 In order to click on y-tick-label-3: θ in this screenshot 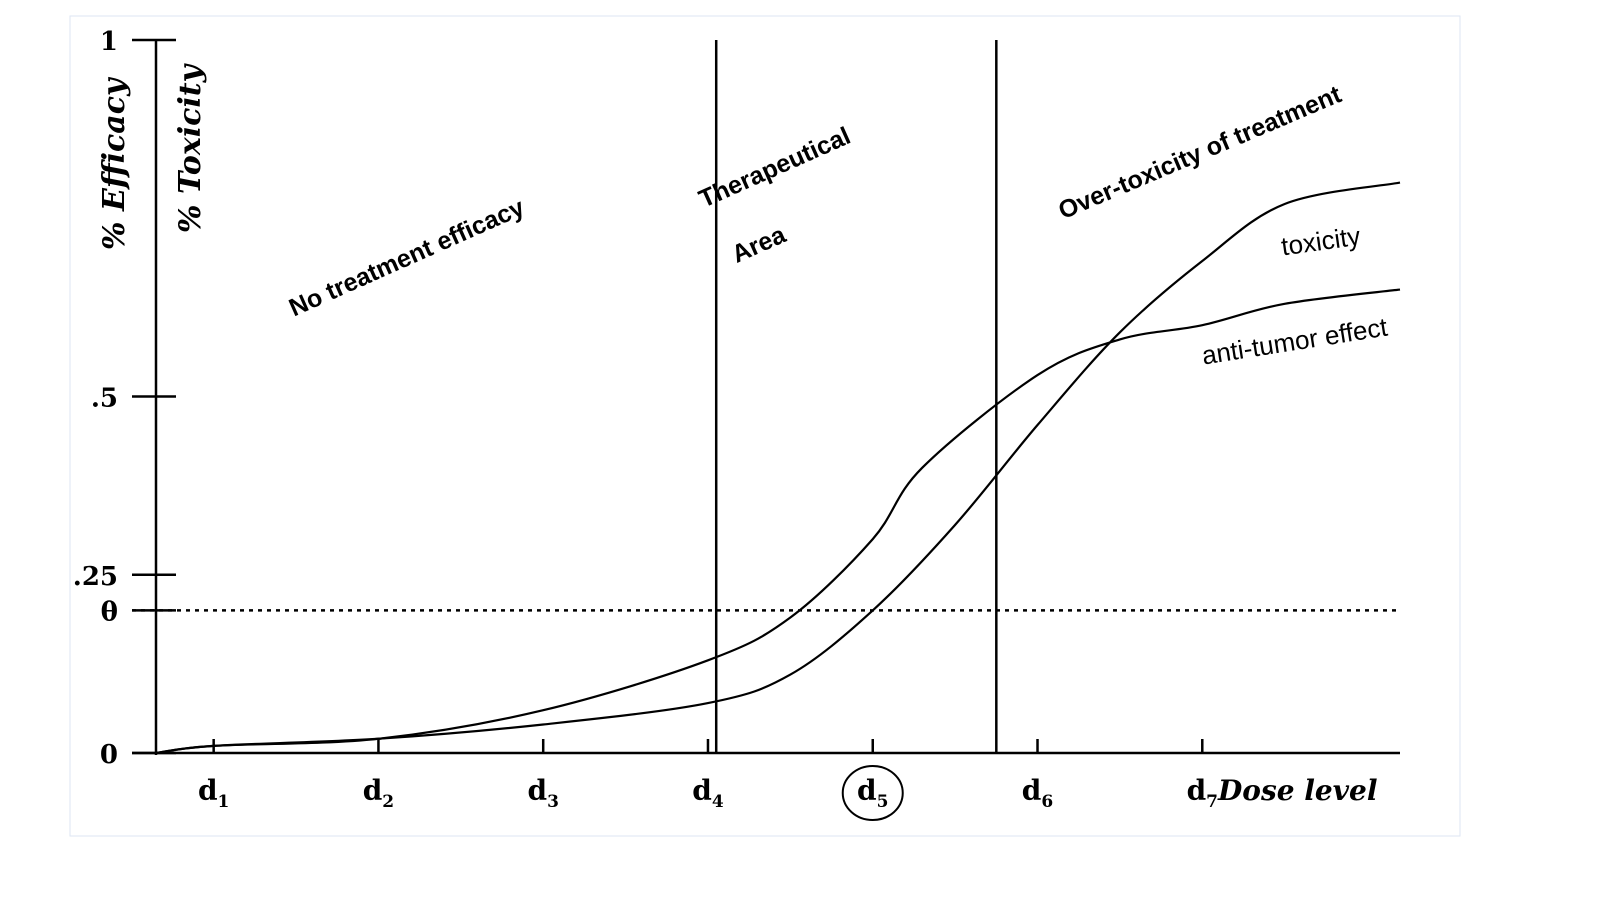, I will do `click(109, 612)`.